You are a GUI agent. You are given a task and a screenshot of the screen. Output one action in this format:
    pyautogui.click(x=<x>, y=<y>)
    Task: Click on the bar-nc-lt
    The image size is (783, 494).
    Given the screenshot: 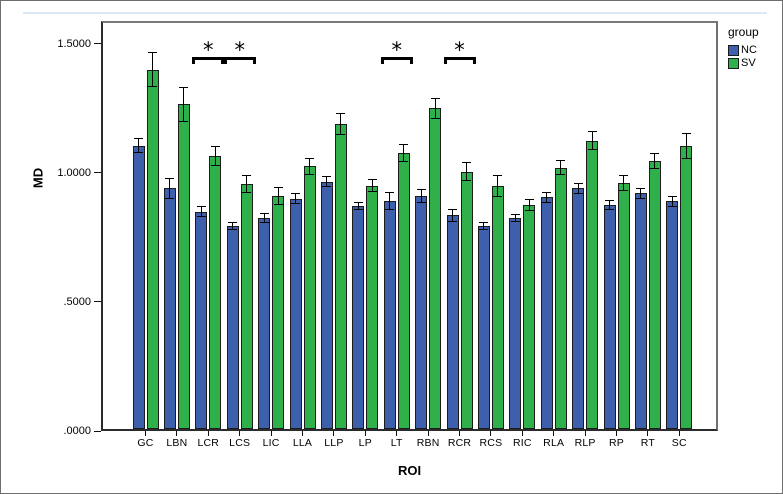 What is the action you would take?
    pyautogui.click(x=389, y=315)
    